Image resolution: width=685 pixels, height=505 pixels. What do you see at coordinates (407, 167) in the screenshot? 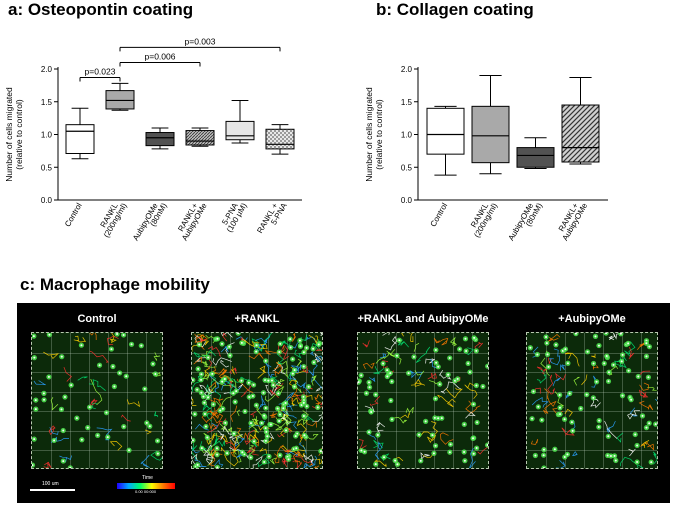
I see `y-tick-label: 0.5` at bounding box center [407, 167].